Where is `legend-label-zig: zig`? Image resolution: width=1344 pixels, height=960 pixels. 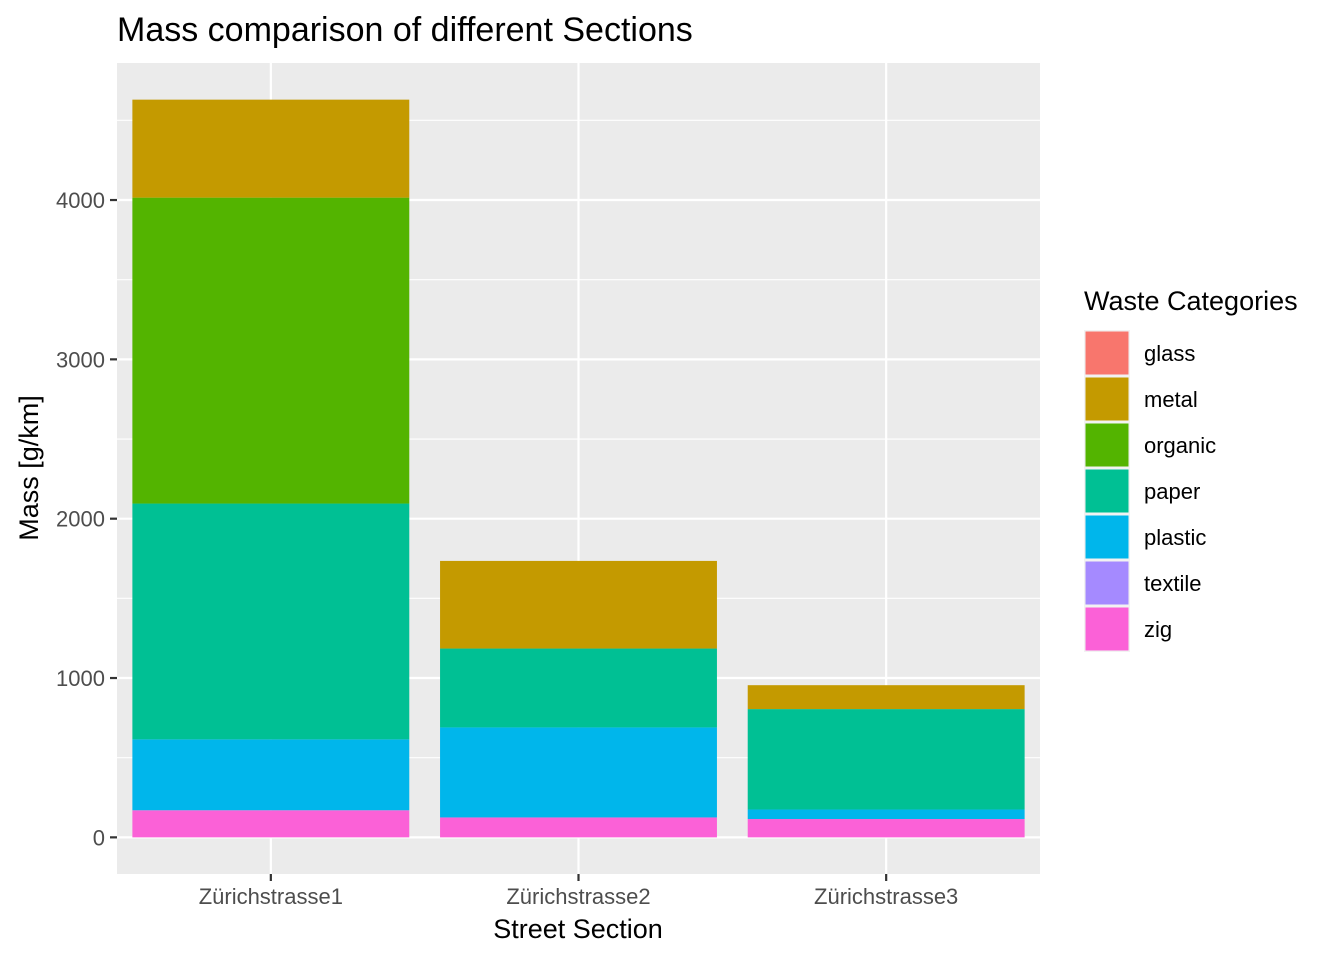
legend-label-zig: zig is located at coordinates (1158, 629).